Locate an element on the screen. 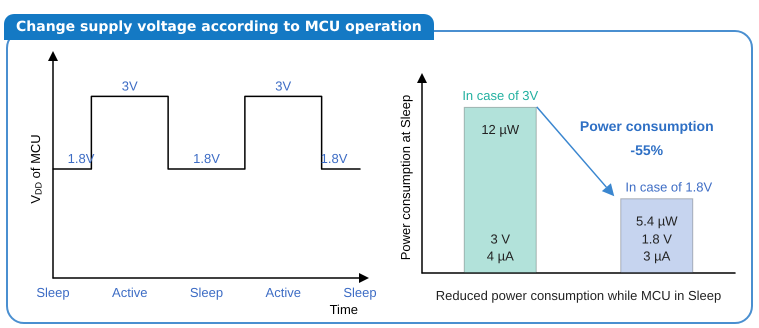 The width and height of the screenshot is (759, 328). data-label: 12 µW is located at coordinates (500, 129).